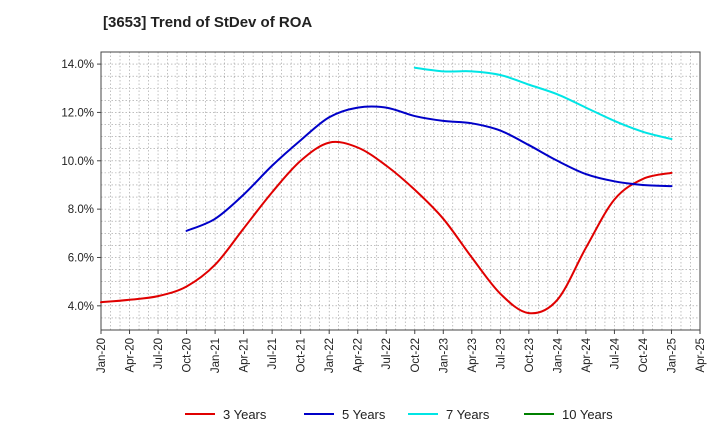 This screenshot has width=720, height=440. Describe the element at coordinates (188, 355) in the screenshot. I see `x-tick-label: Oct-20` at that location.